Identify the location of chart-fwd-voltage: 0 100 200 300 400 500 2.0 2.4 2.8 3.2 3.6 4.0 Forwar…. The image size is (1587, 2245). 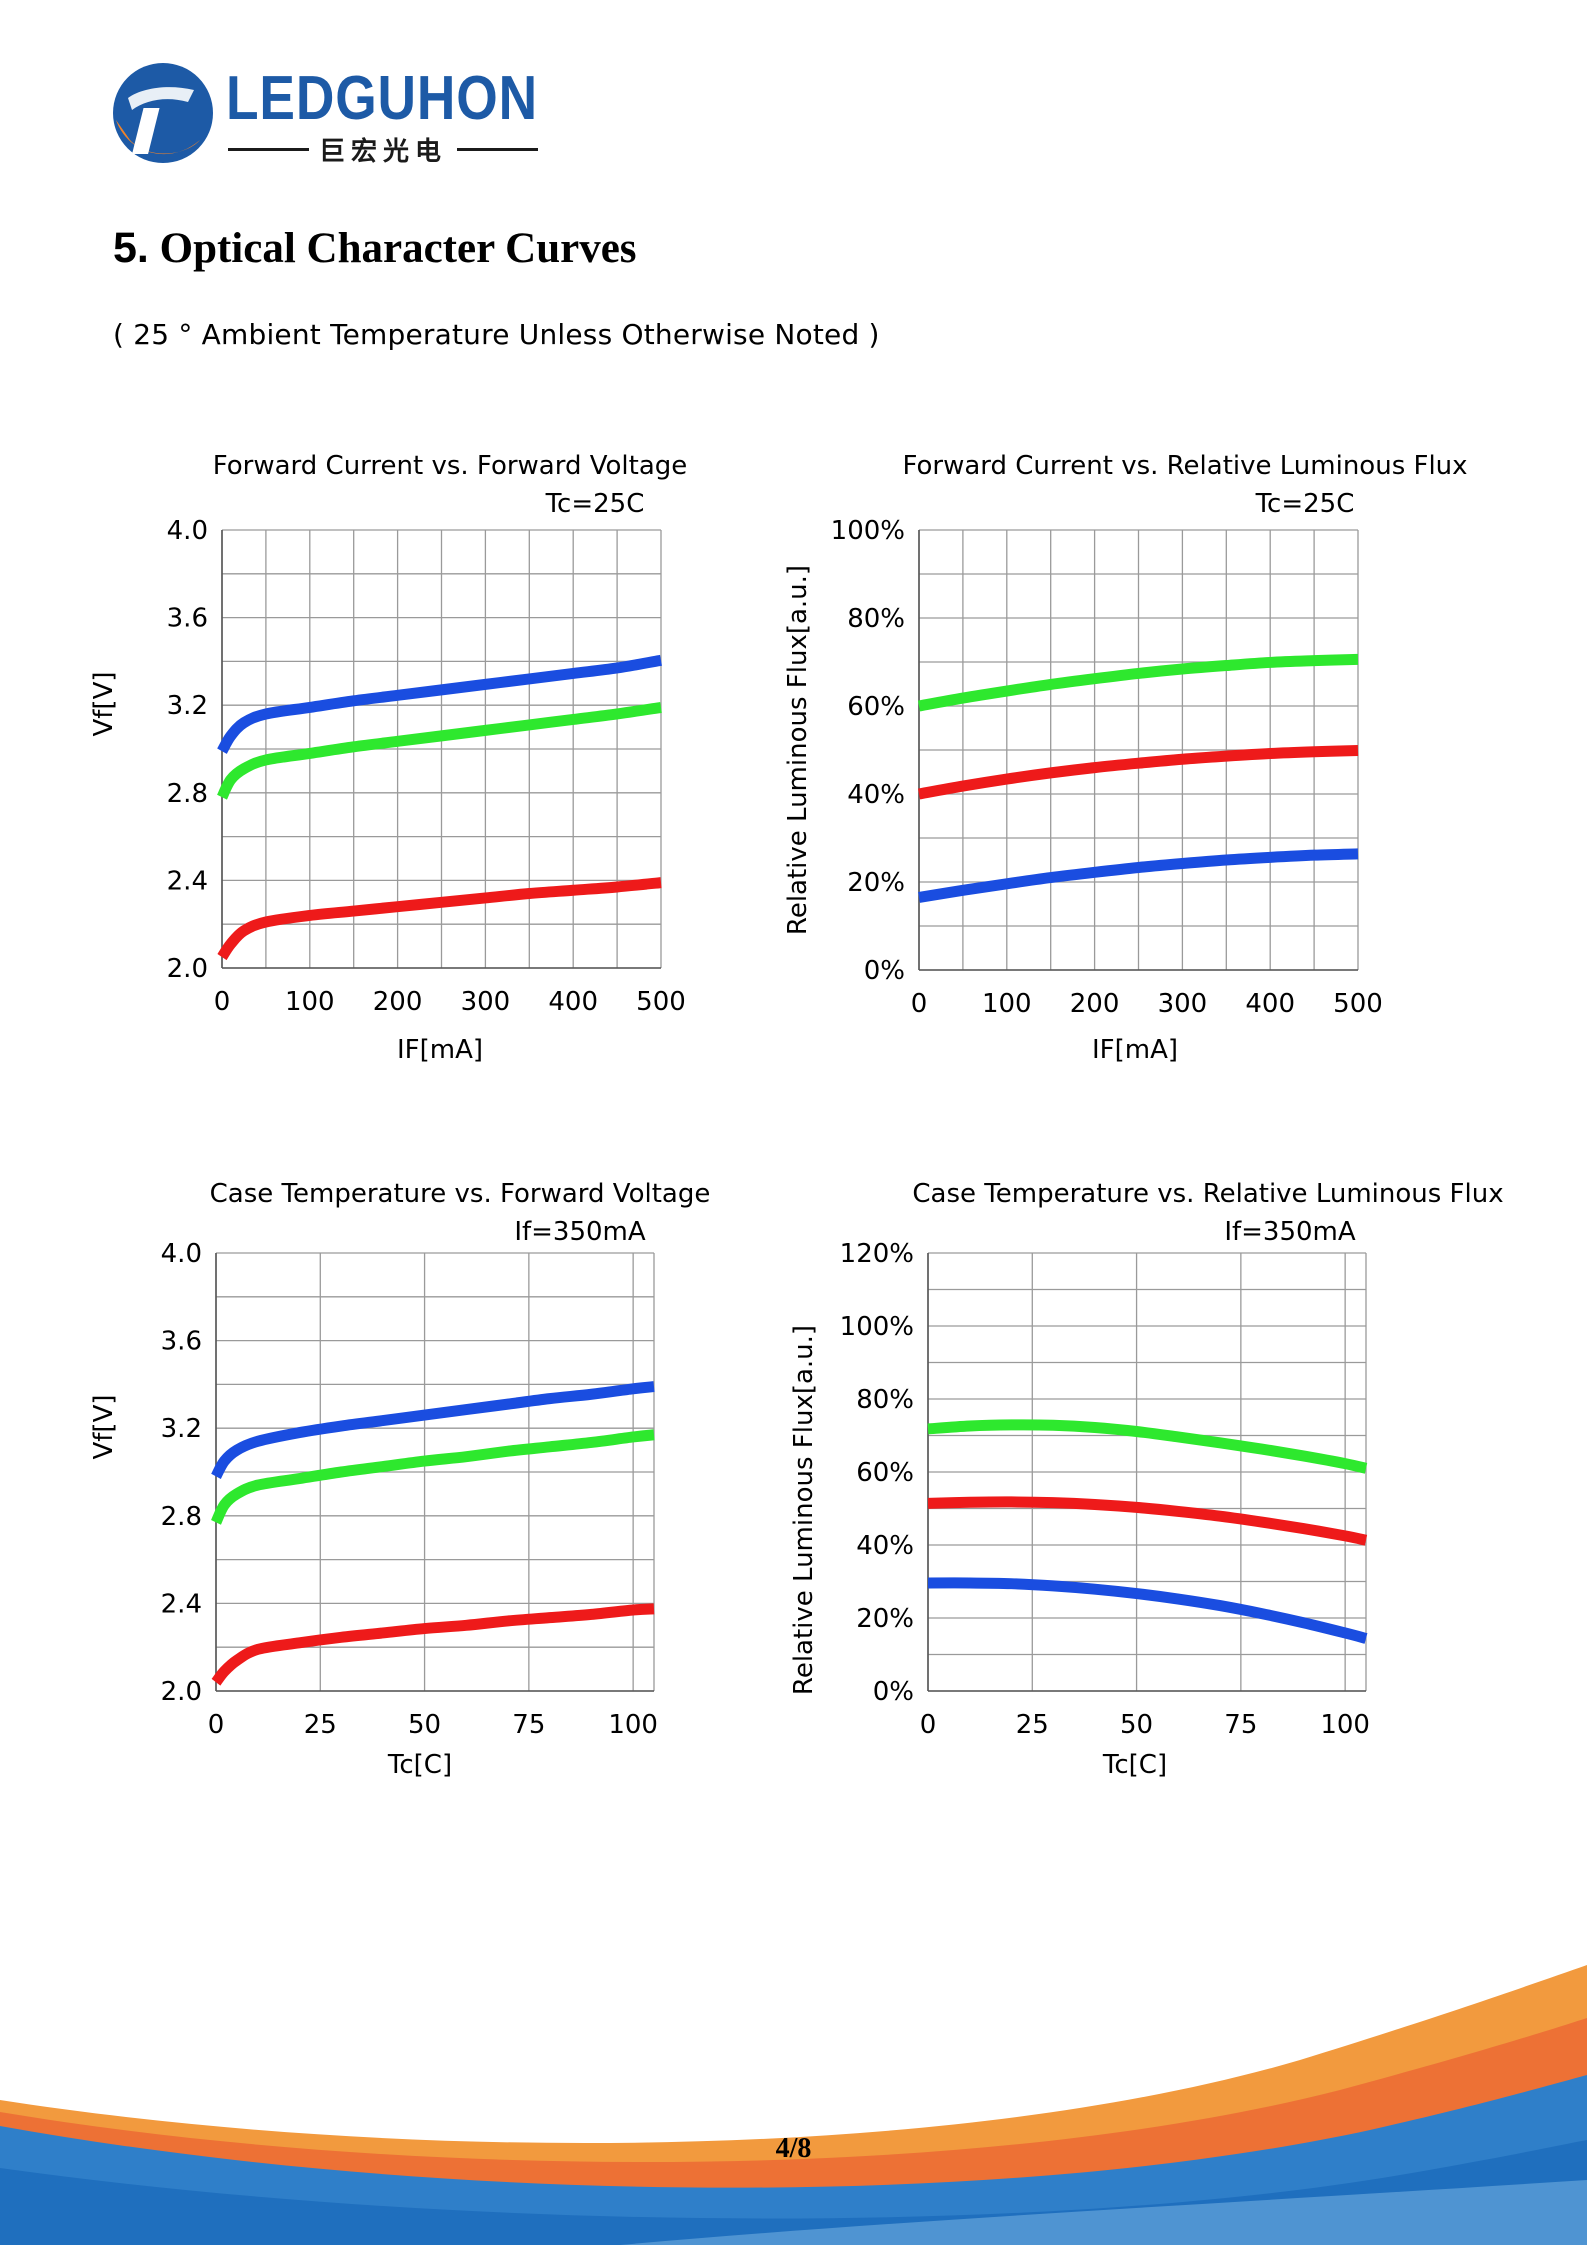
(388, 758).